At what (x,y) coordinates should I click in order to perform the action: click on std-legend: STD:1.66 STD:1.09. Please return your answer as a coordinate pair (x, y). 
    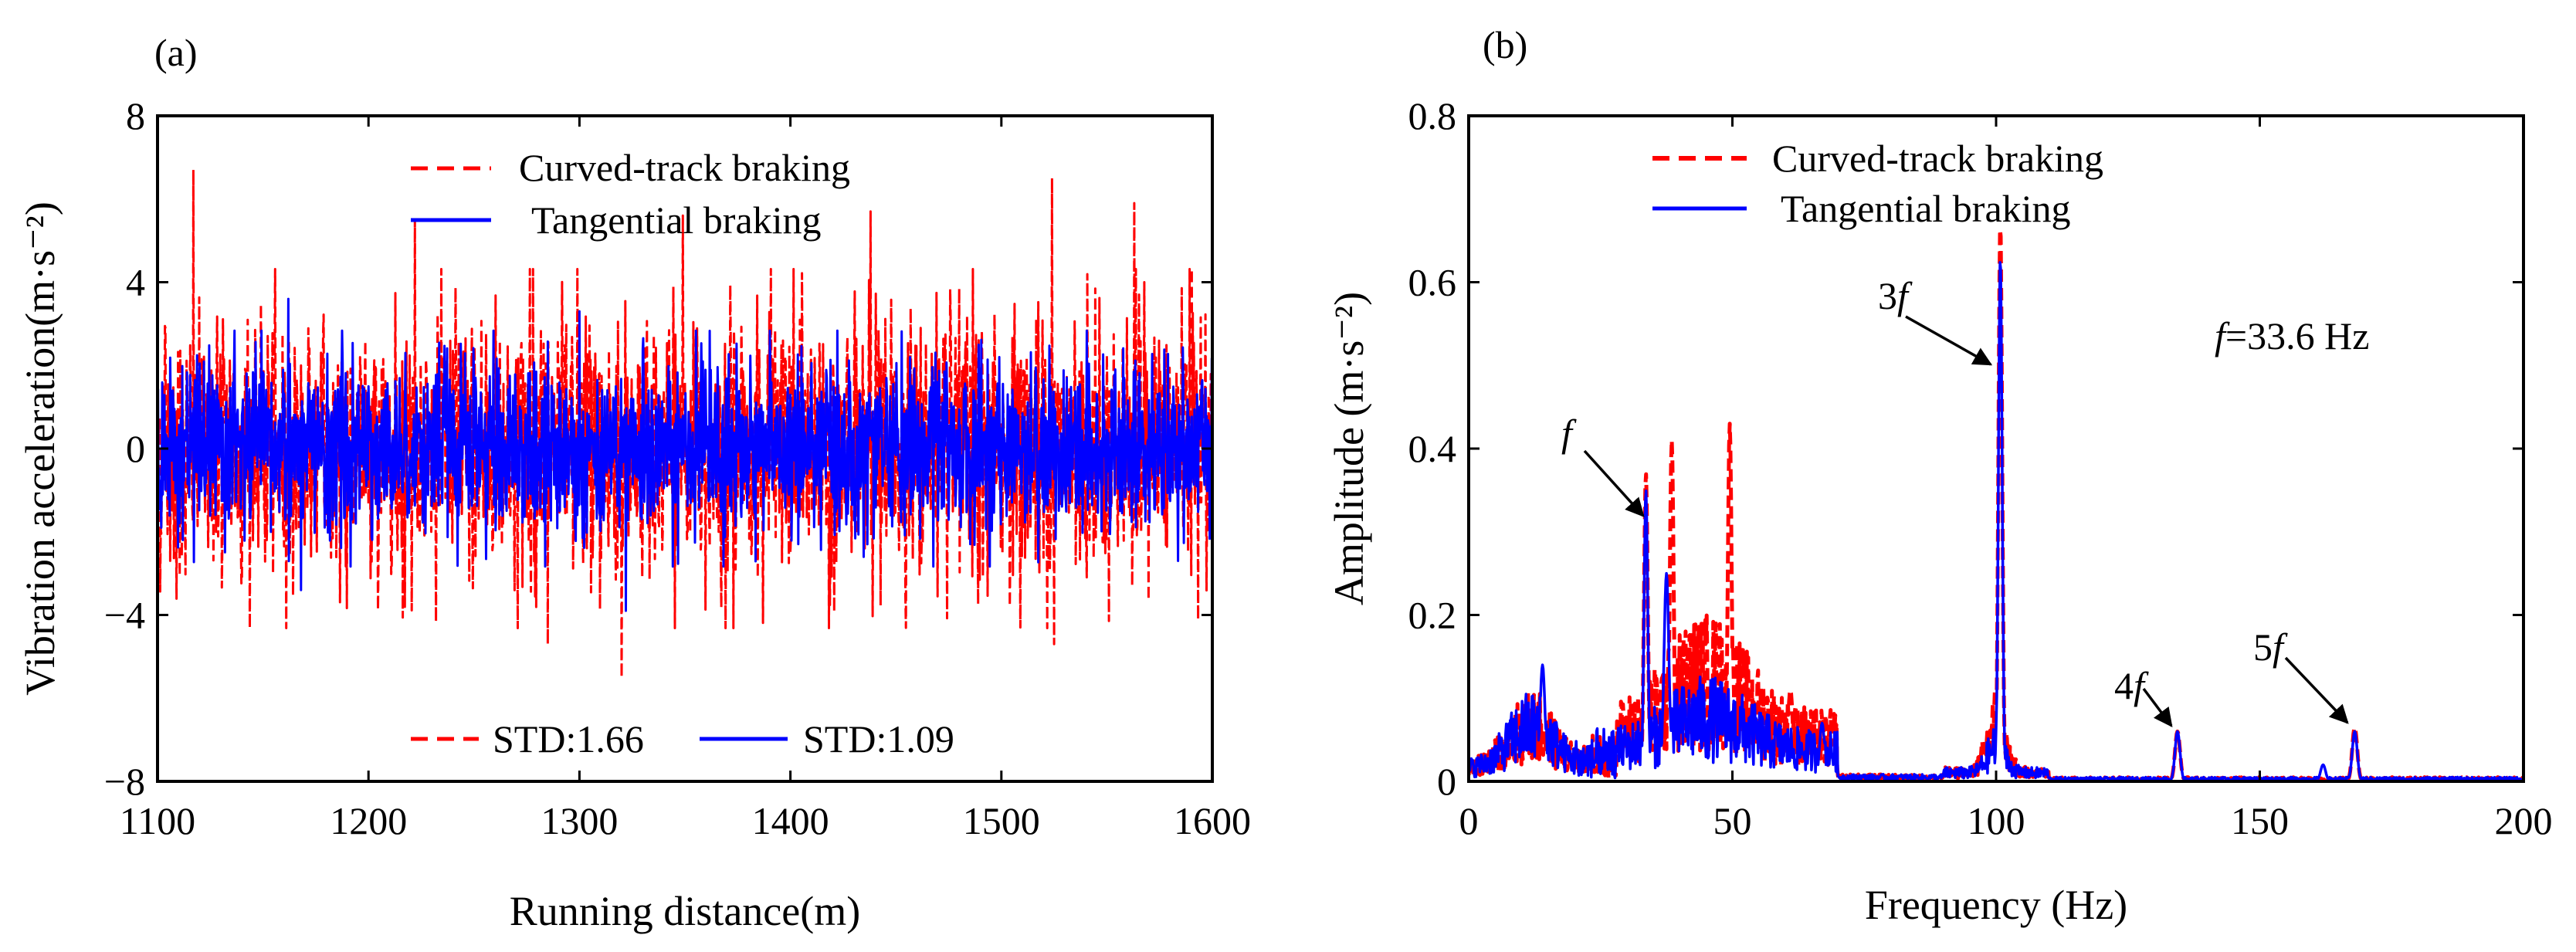
    Looking at the image, I should click on (682, 739).